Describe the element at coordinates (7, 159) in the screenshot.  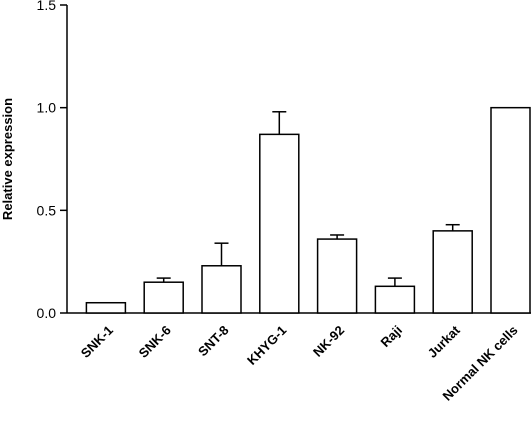
I see `y-axis-title: Relative expression` at that location.